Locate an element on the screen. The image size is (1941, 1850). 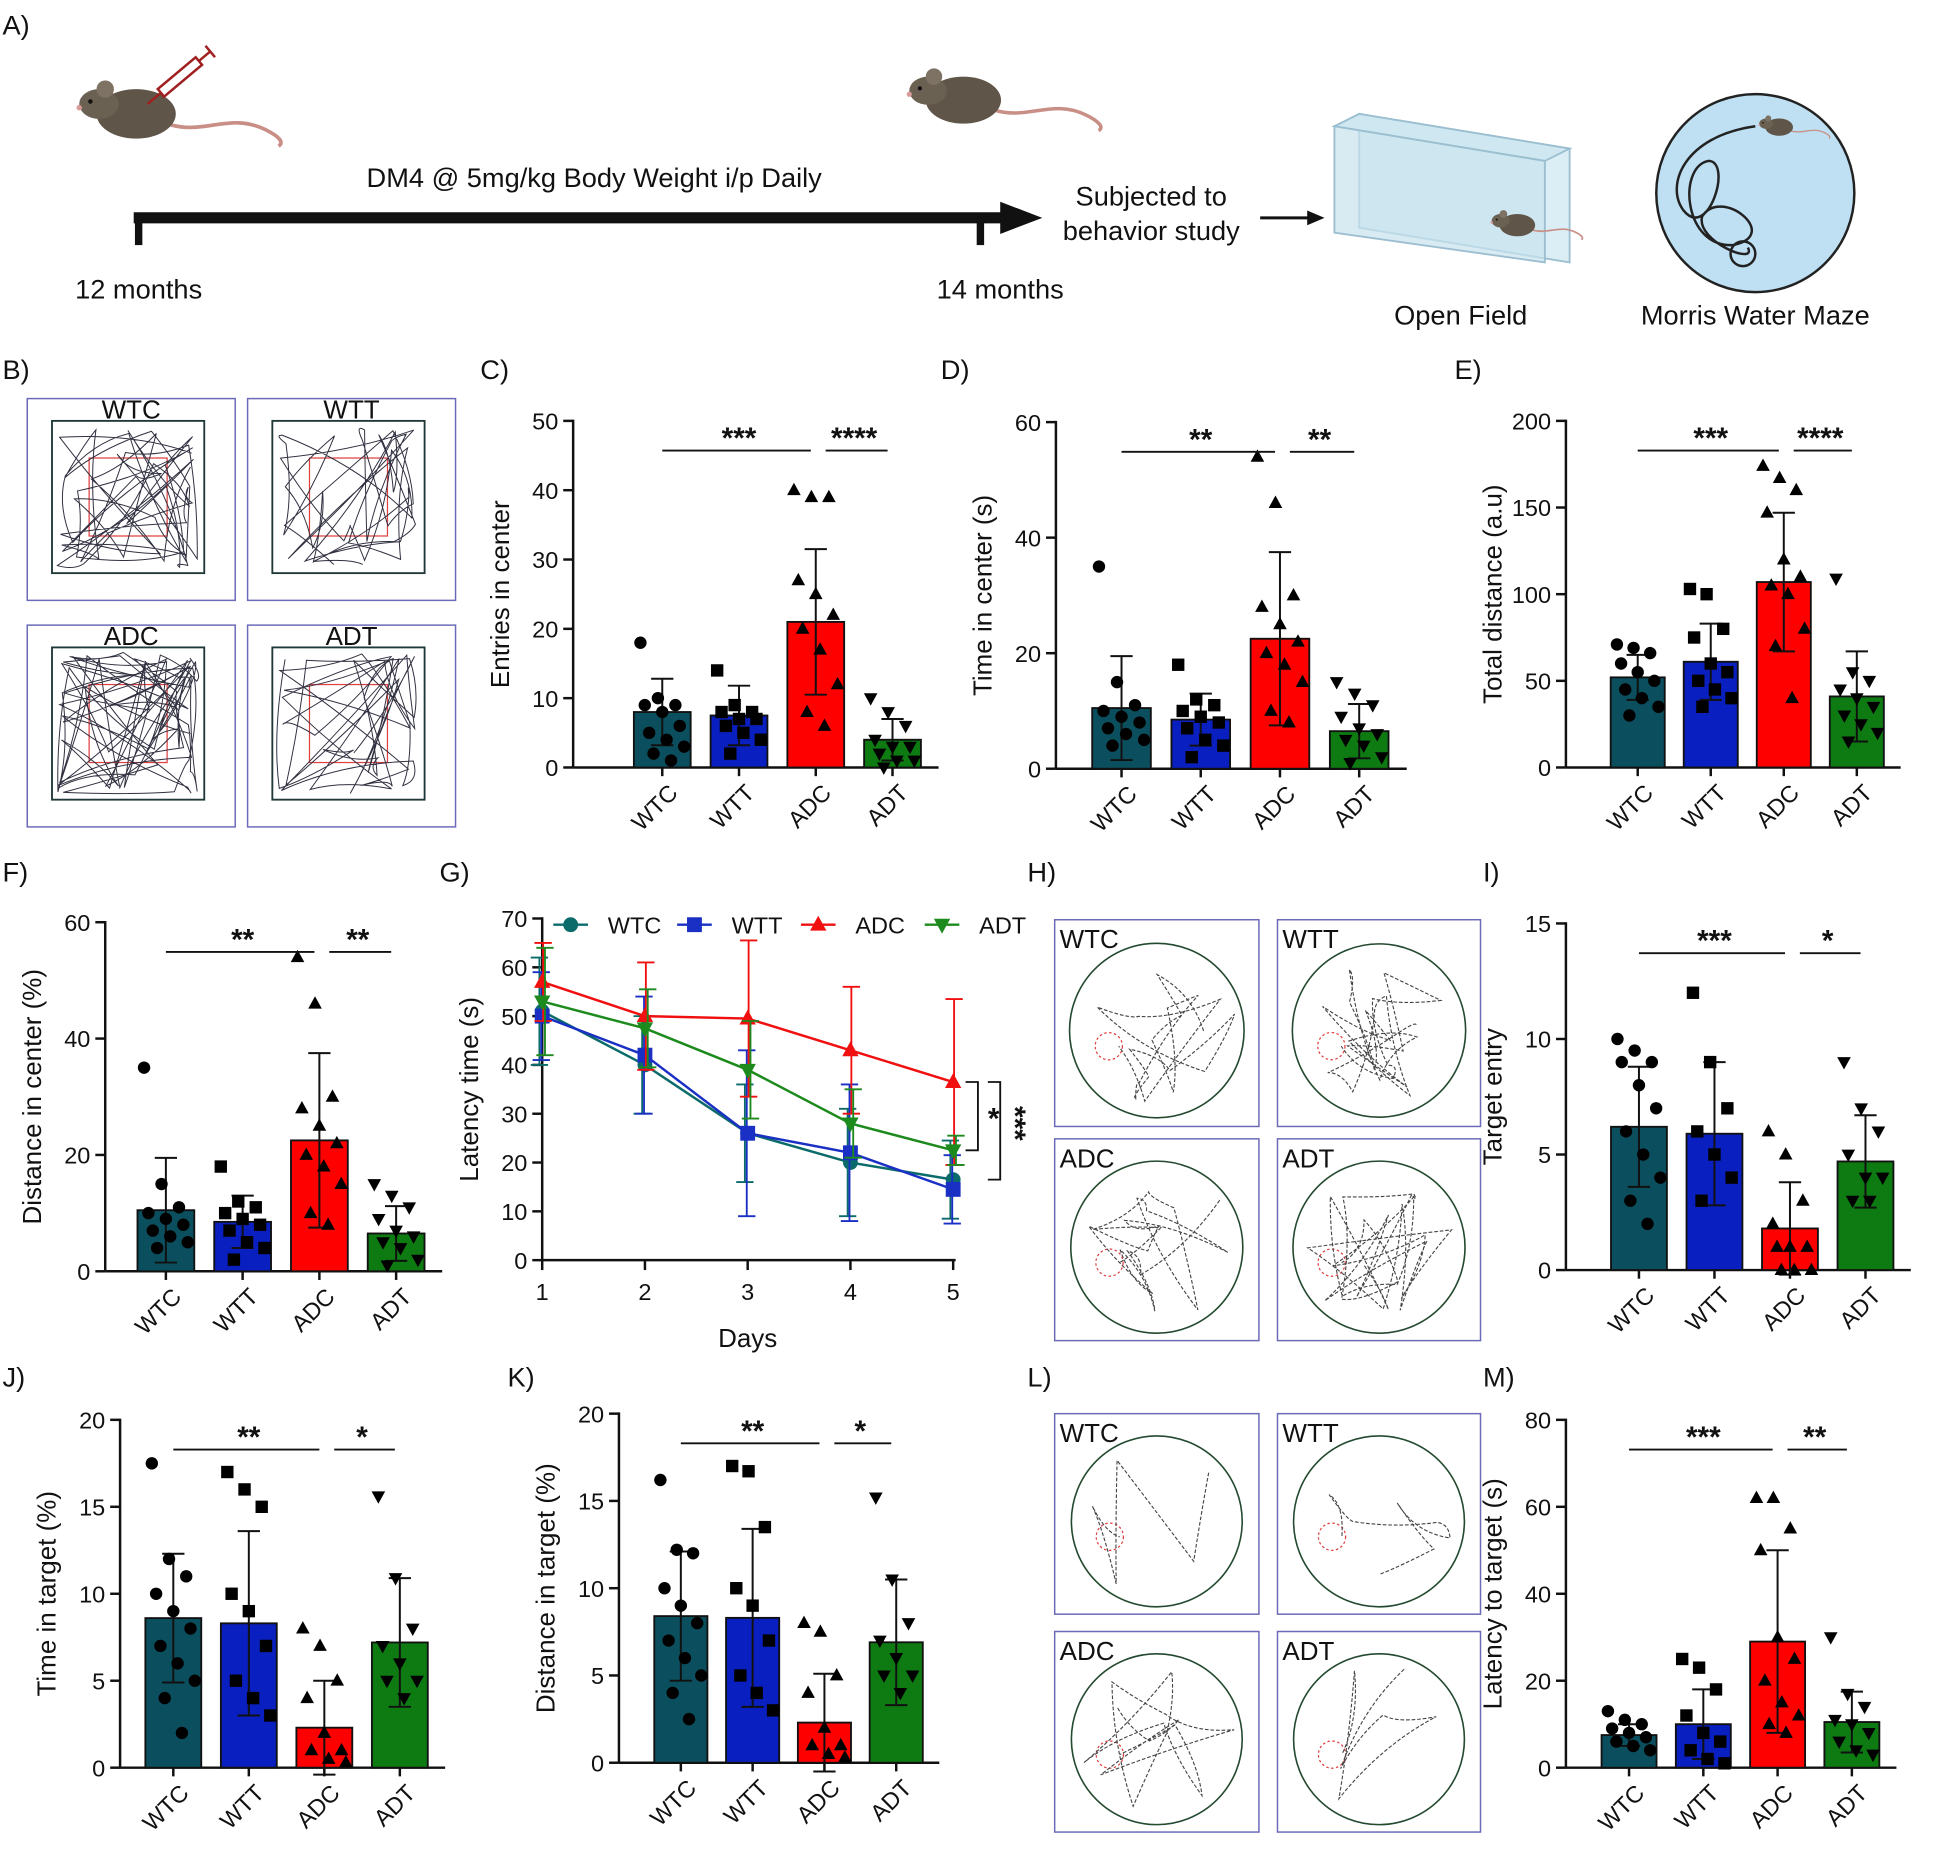
next-text: behavior study is located at coordinates (1151, 230).